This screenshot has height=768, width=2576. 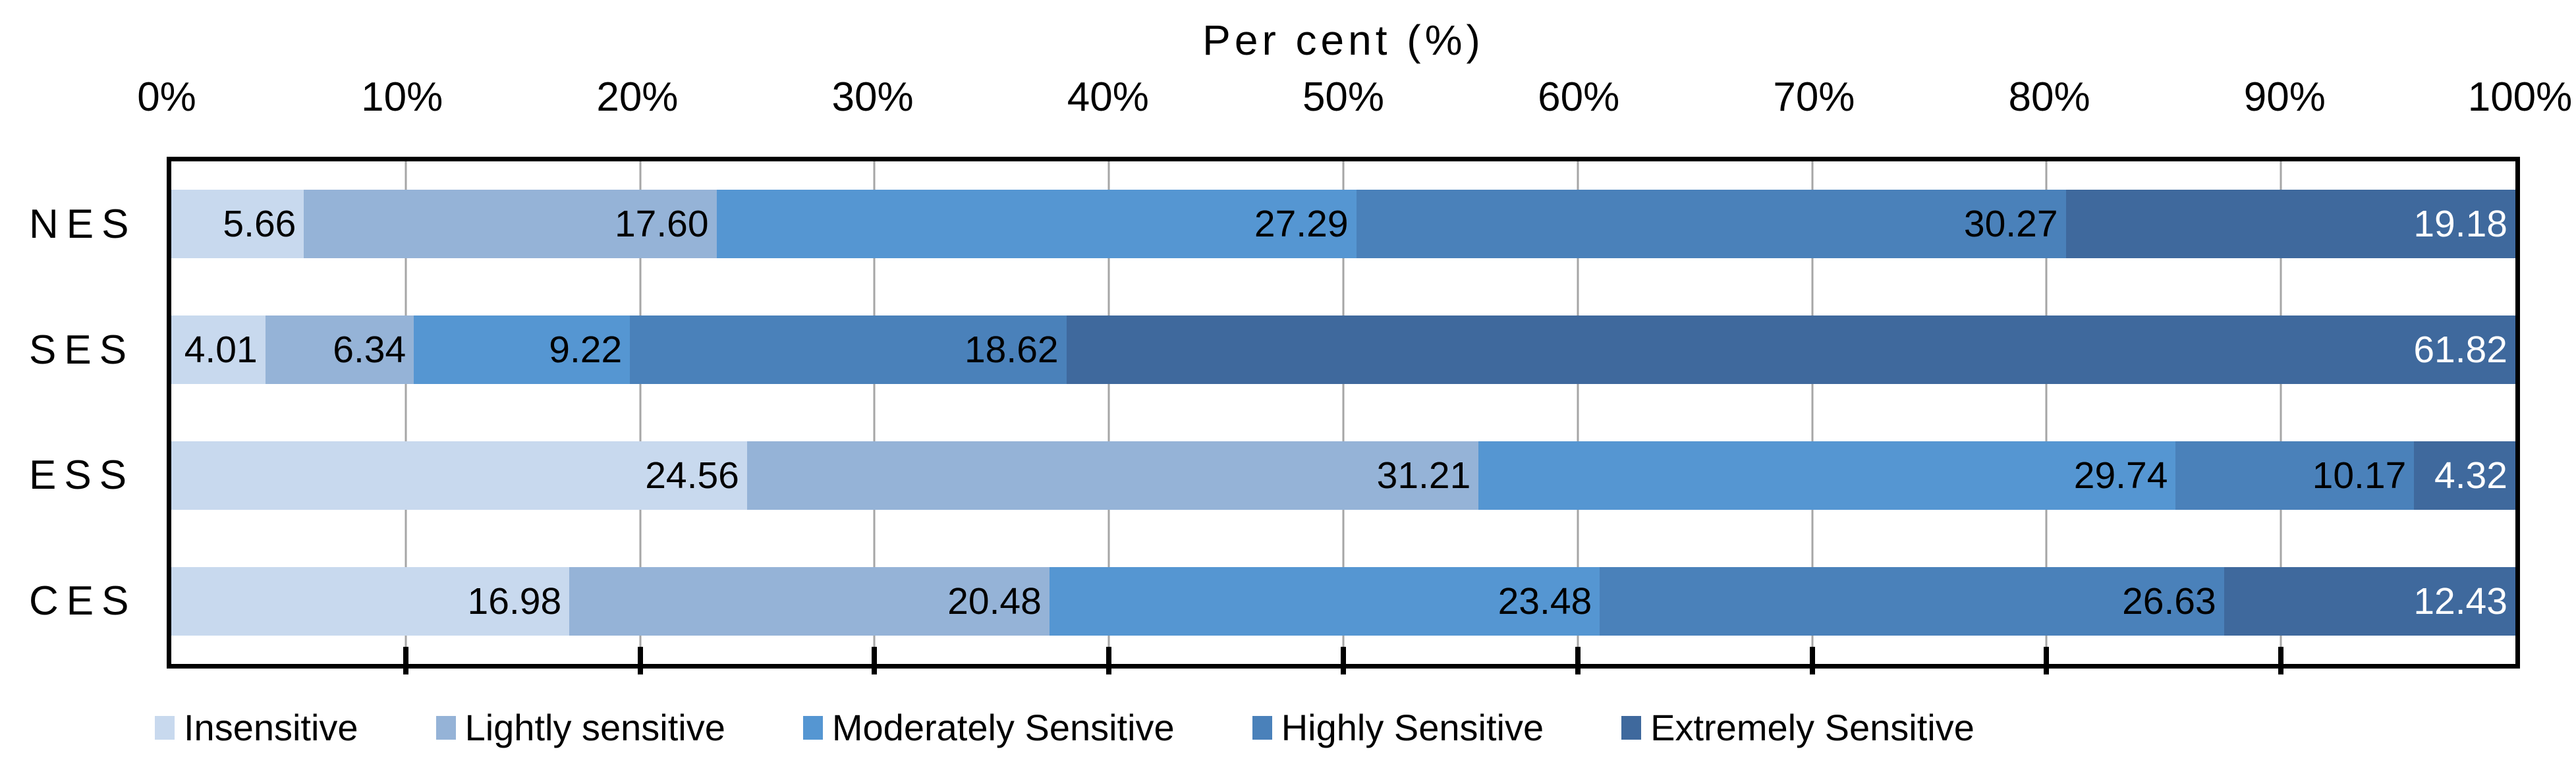 I want to click on bar-segment-ces-highly-sensitive: 26.63, so click(x=1912, y=601).